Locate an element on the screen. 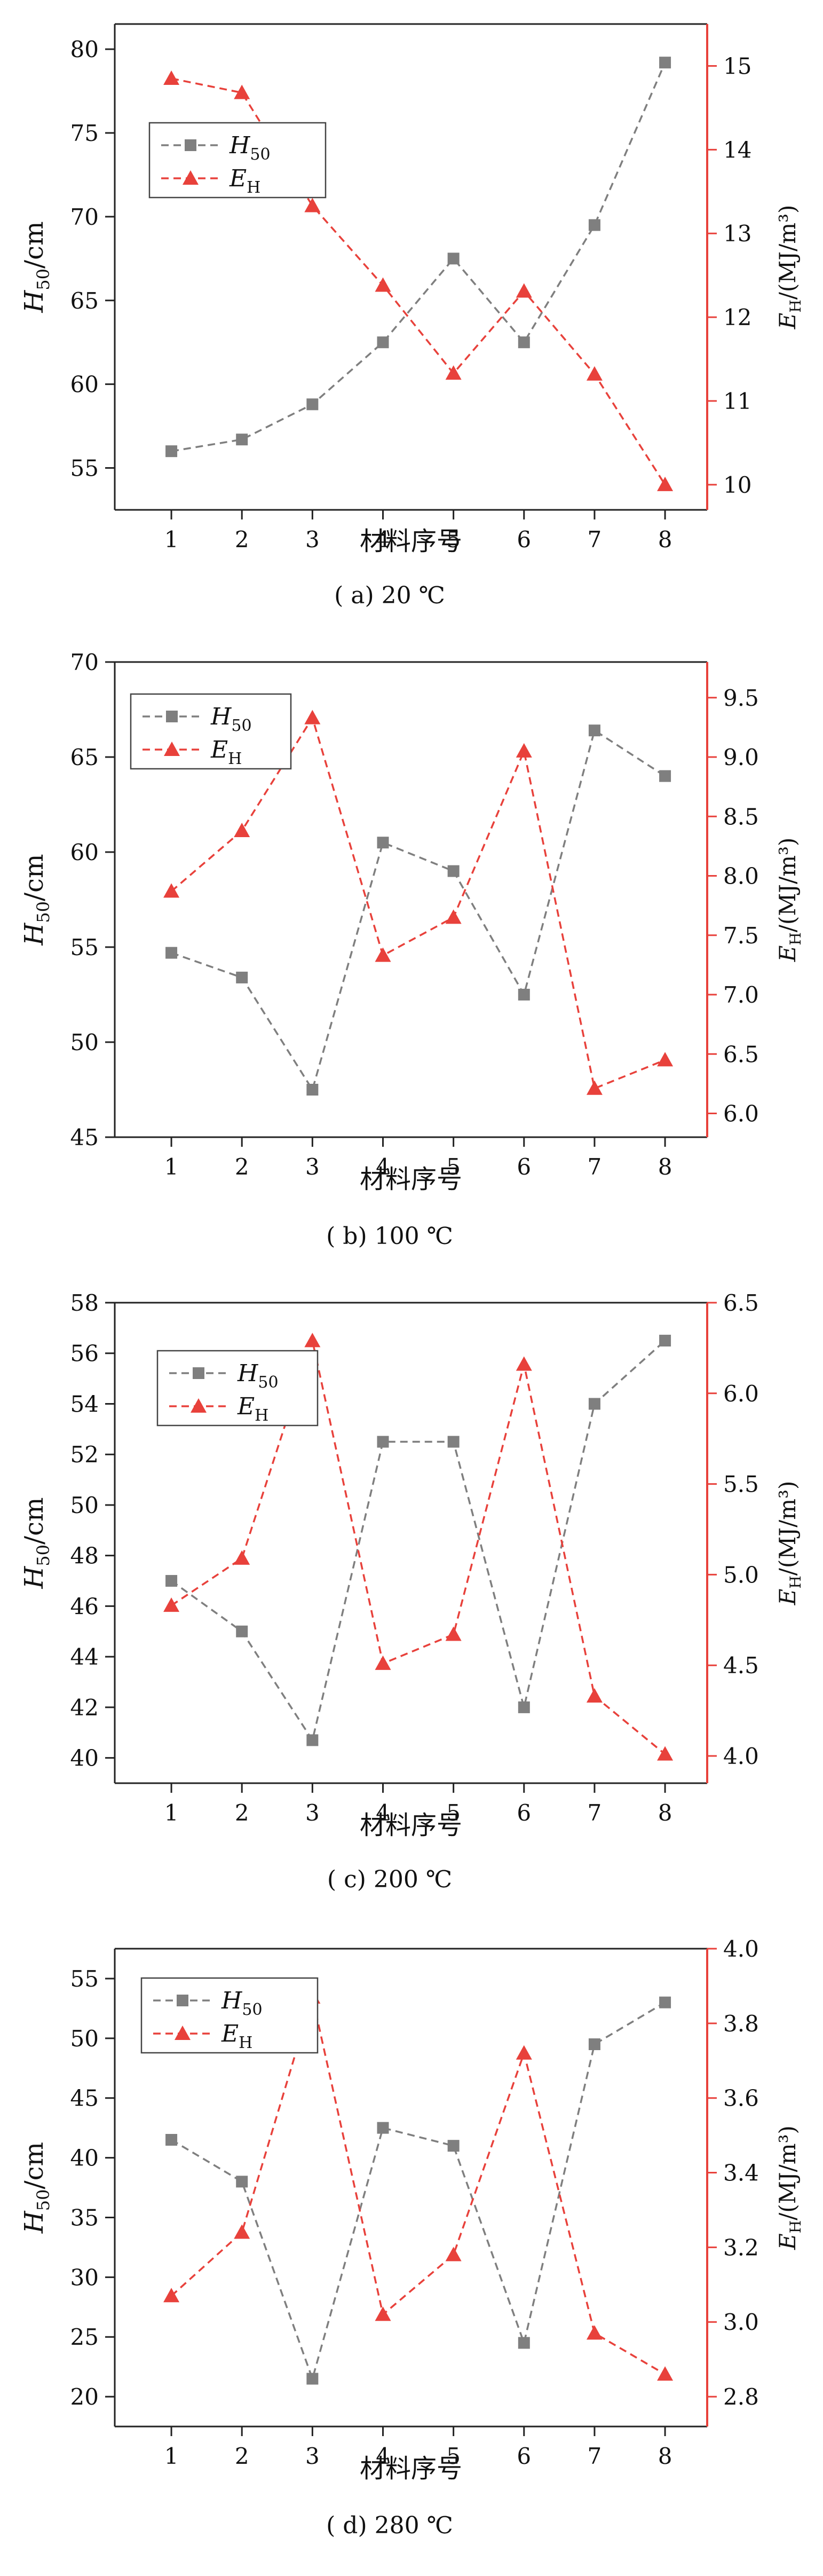  y-left-tick-label: 45 is located at coordinates (85, 2098).